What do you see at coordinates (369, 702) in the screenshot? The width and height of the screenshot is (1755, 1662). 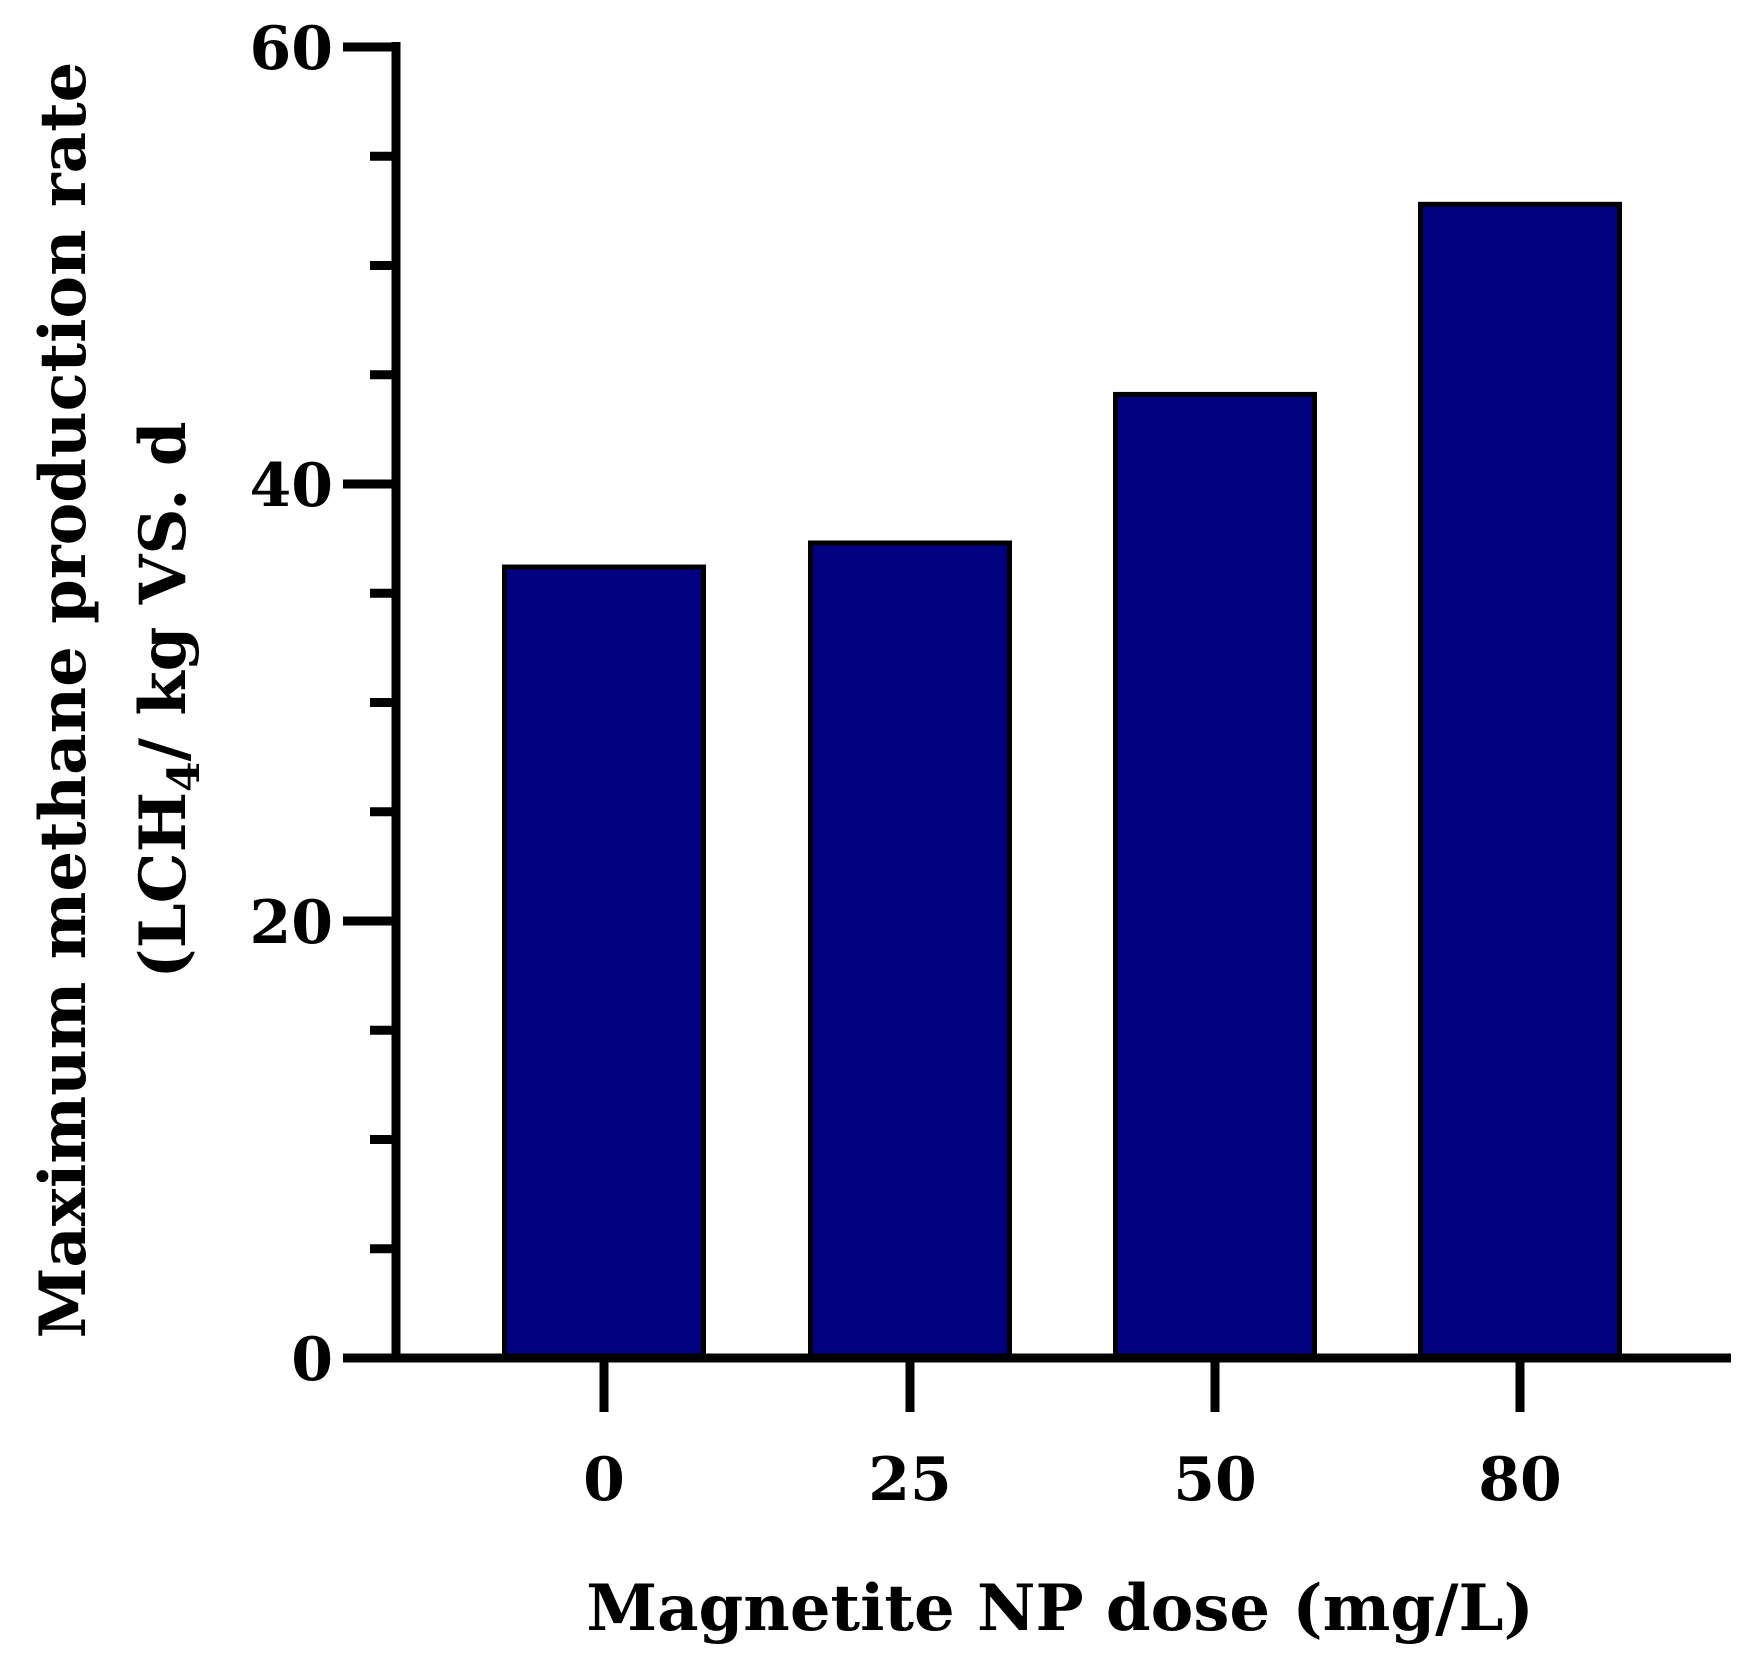 I see `y-ticks` at bounding box center [369, 702].